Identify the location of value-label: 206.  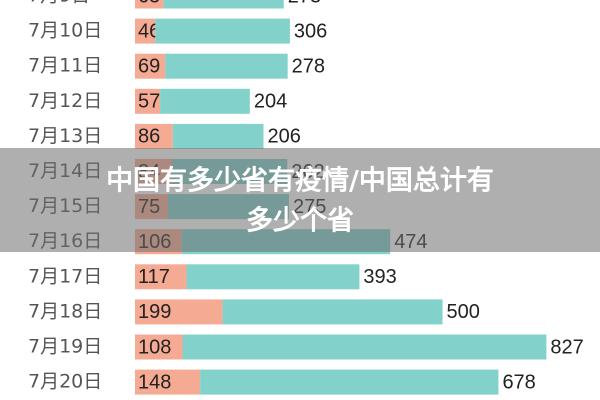
(283, 137).